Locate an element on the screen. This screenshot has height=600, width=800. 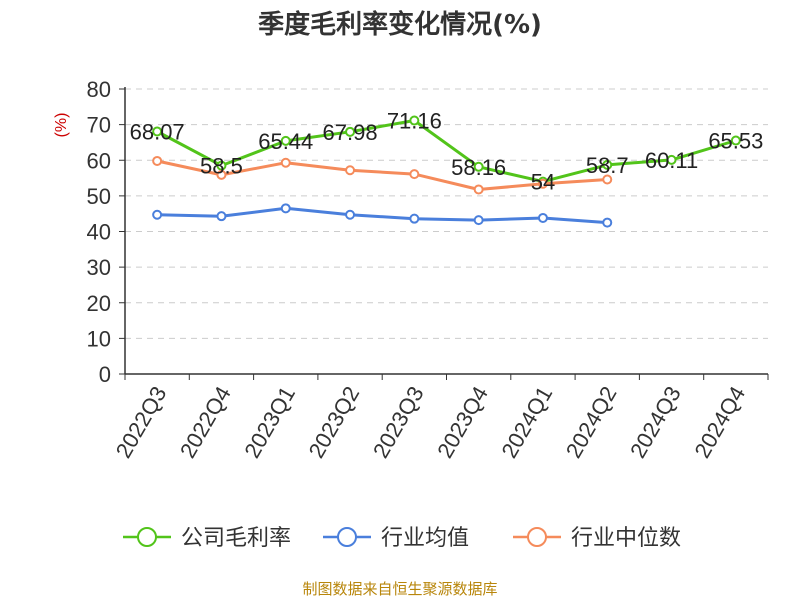
data-label: 65.53 is located at coordinates (735, 141).